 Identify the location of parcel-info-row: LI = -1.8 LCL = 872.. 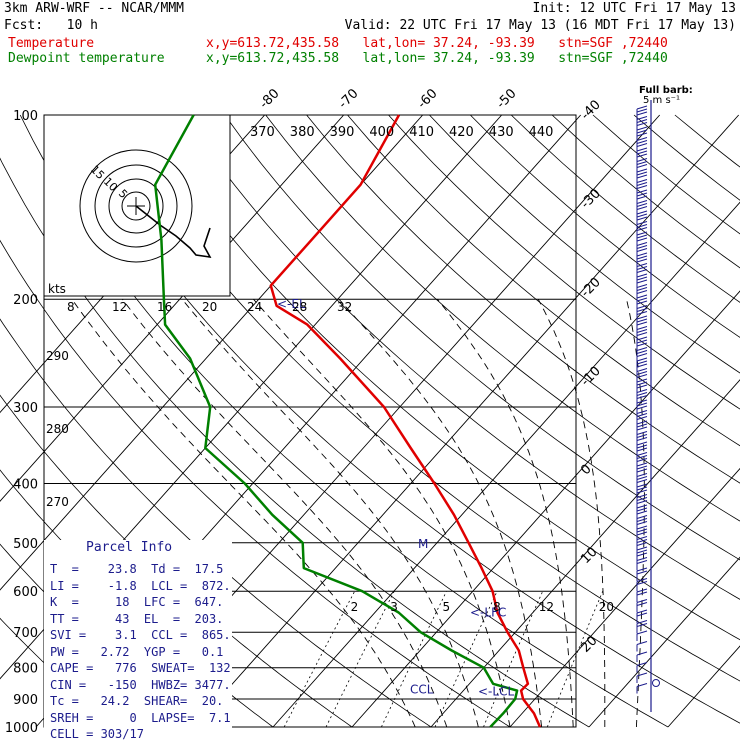
(140, 586).